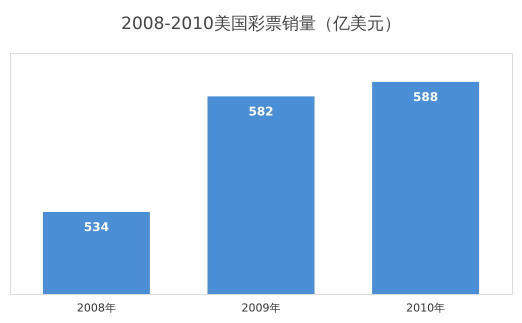 The height and width of the screenshot is (323, 522). Describe the element at coordinates (425, 97) in the screenshot. I see `data-label: 588` at that location.